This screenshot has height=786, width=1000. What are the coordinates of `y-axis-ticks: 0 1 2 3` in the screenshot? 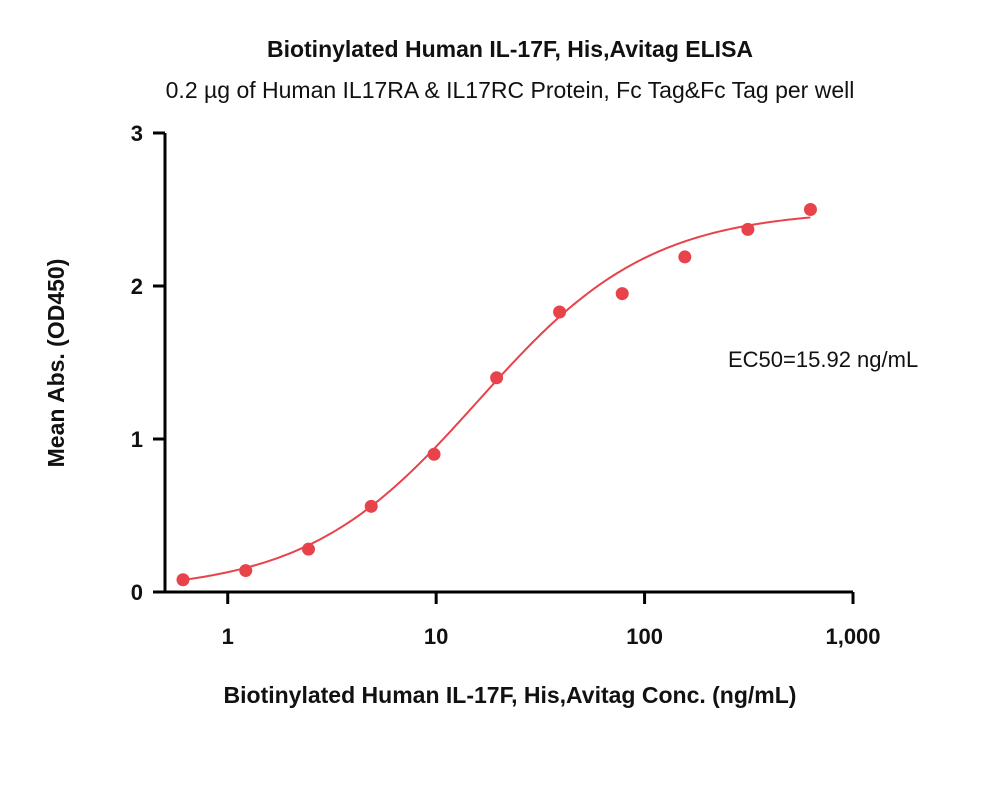 It's located at (148, 363).